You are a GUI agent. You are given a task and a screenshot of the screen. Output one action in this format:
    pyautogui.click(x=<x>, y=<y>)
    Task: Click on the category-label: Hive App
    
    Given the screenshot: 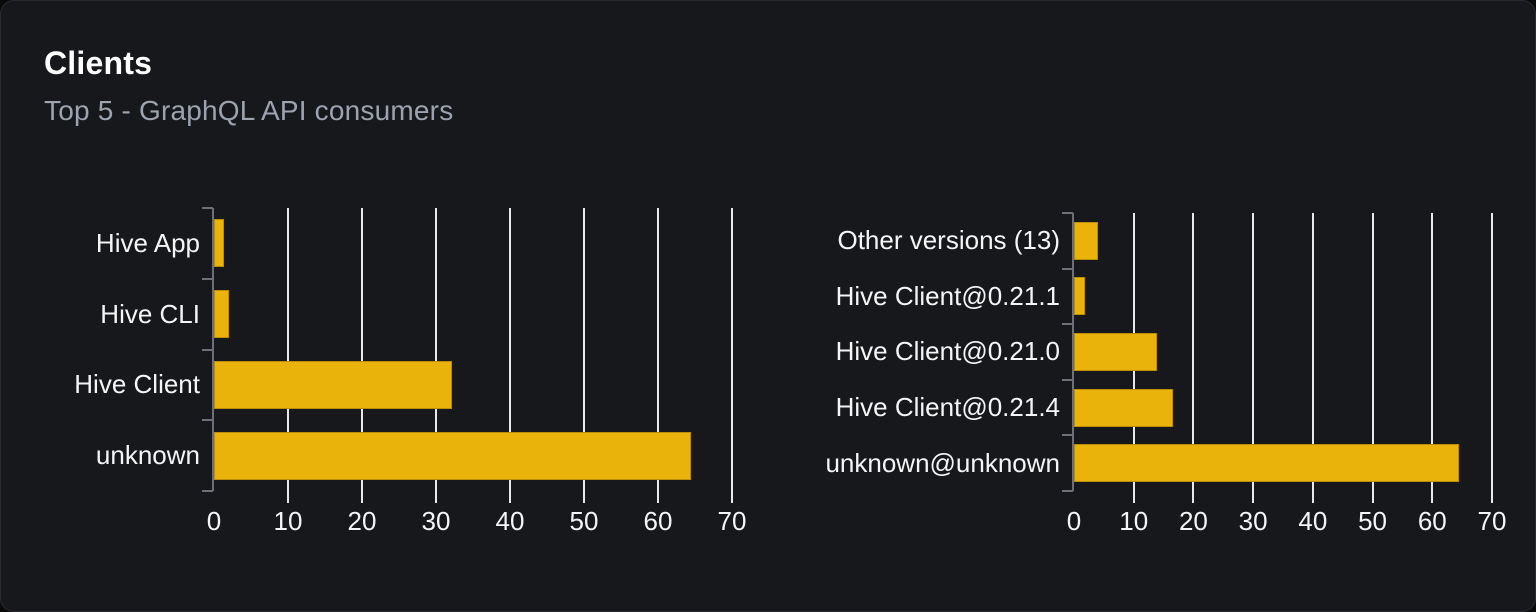 What is the action you would take?
    pyautogui.click(x=147, y=242)
    